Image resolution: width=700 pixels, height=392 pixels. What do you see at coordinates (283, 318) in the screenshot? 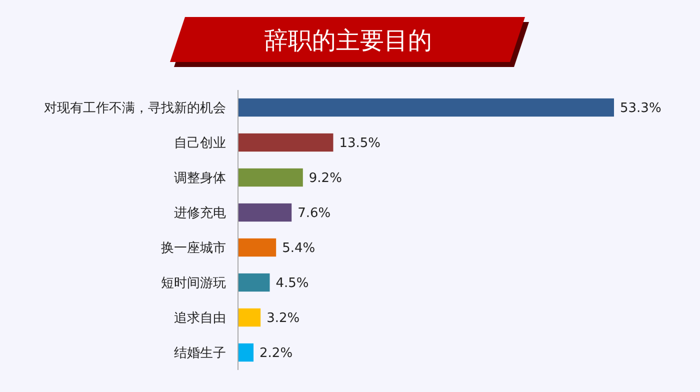
I see `data-label: 3.2%` at bounding box center [283, 318].